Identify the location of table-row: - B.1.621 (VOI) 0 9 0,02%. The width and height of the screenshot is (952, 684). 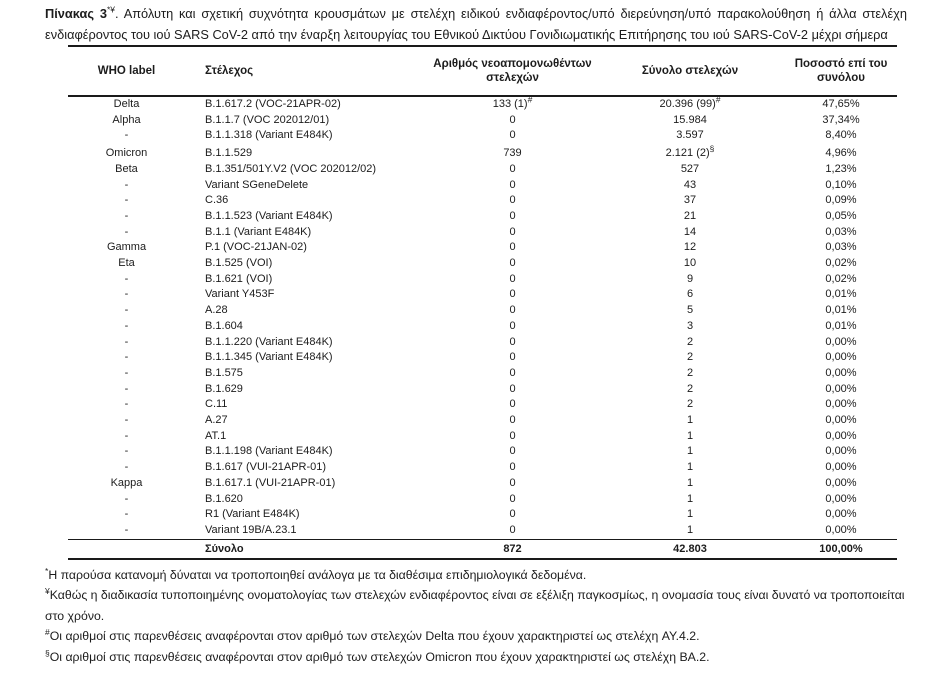
(482, 280).